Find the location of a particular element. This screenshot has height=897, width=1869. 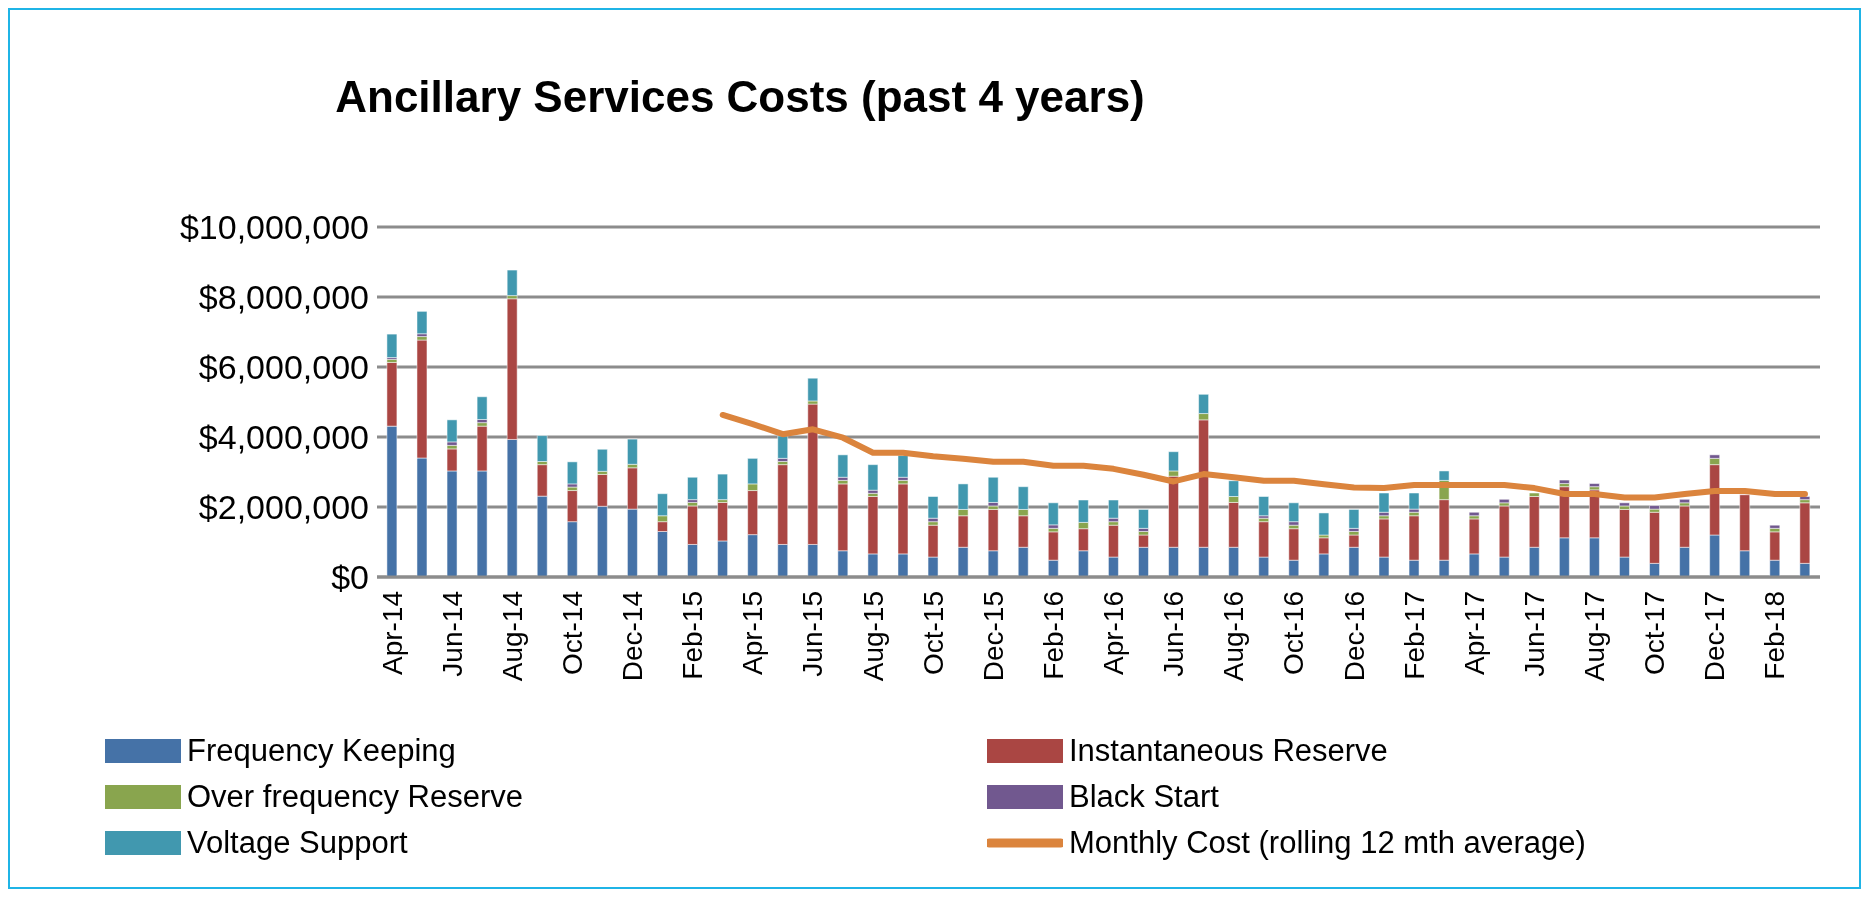

x-tick-label: Aug-16 is located at coordinates (1234, 636).